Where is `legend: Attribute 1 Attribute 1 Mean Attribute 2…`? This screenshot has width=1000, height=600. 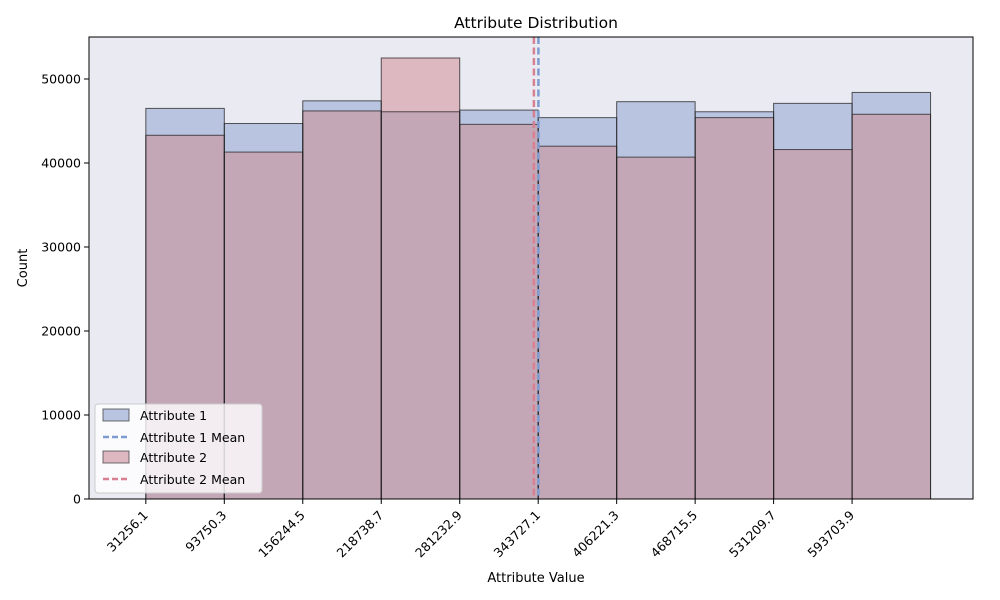 legend: Attribute 1 Attribute 1 Mean Attribute 2… is located at coordinates (178, 448).